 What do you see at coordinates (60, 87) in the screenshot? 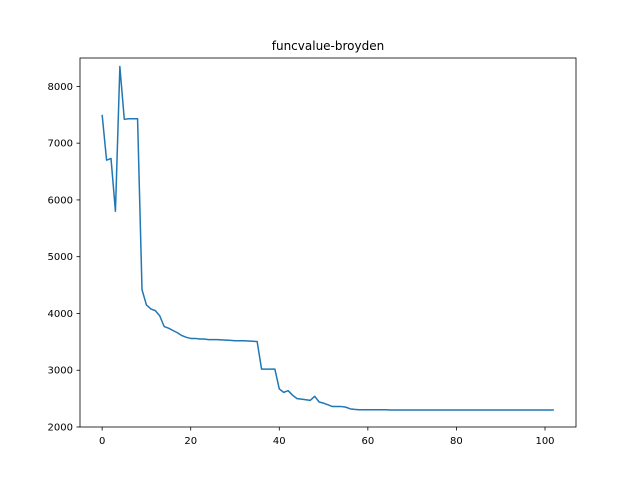
I see `y-tick-label: 8000` at bounding box center [60, 87].